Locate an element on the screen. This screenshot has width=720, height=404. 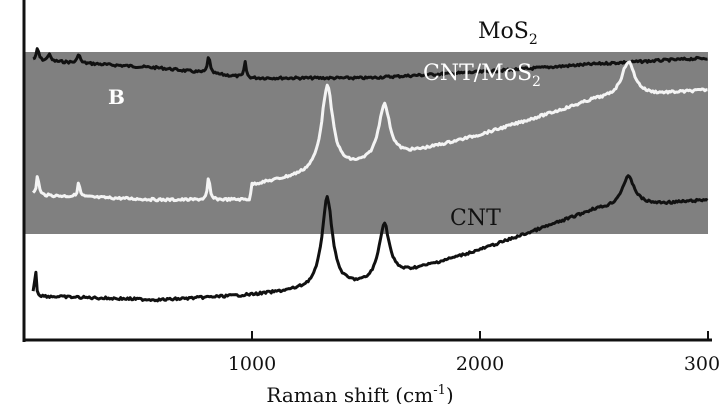
x-axis-label: Raman shift (cm-1) is located at coordinates (359, 393).